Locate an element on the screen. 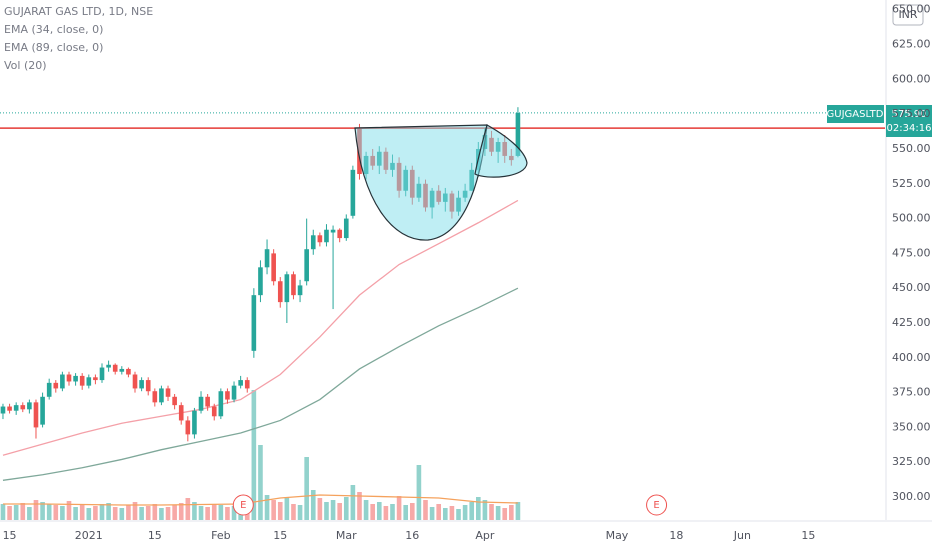  legend-title: GUJARAT GAS LTD, 1D, NSE is located at coordinates (78, 11).